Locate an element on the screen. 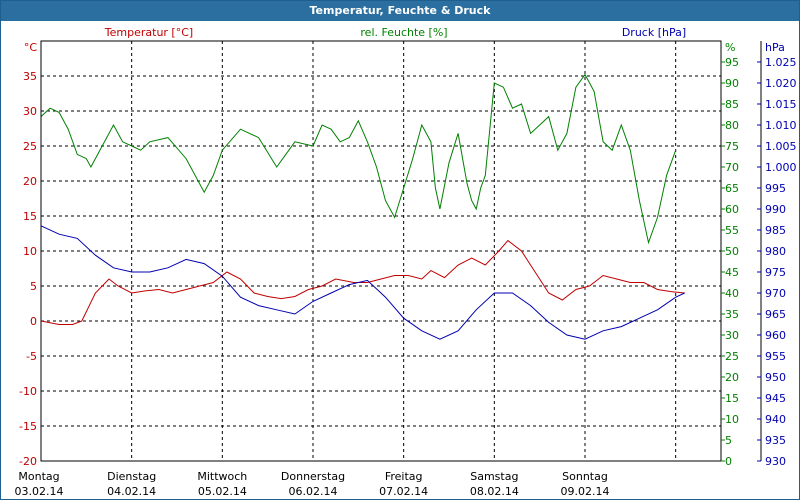 This screenshot has width=800, height=500. humidity-tick-label: 75 is located at coordinates (732, 146).